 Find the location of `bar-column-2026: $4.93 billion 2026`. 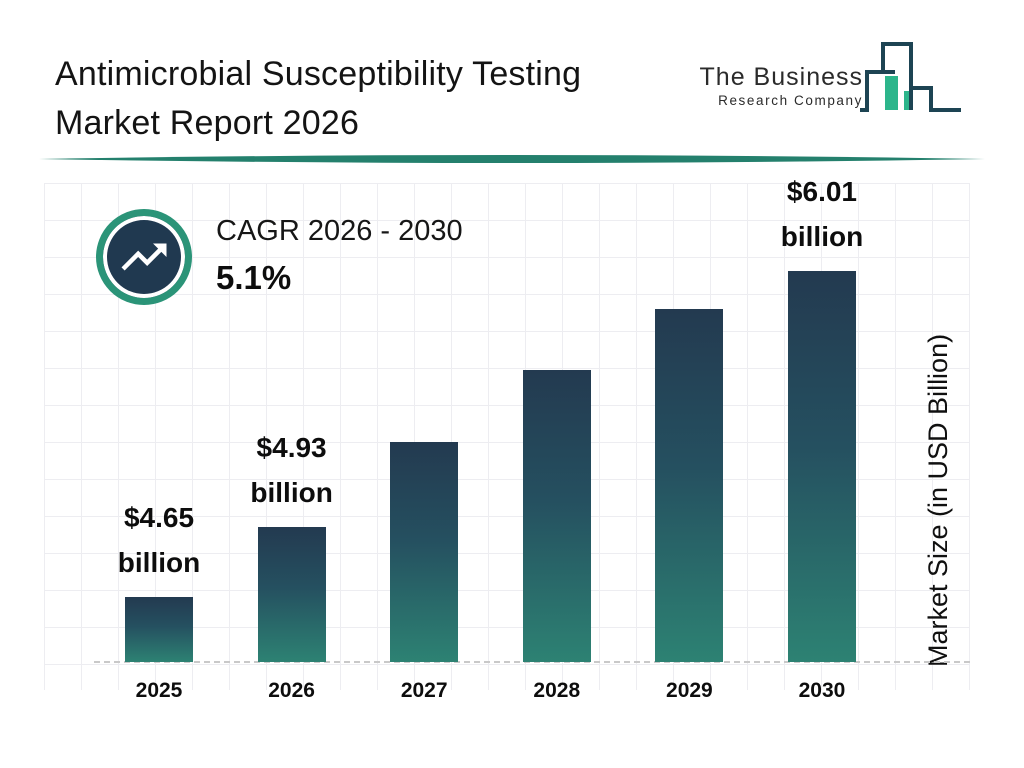

bar-column-2026: $4.93 billion 2026 is located at coordinates (291, 442).